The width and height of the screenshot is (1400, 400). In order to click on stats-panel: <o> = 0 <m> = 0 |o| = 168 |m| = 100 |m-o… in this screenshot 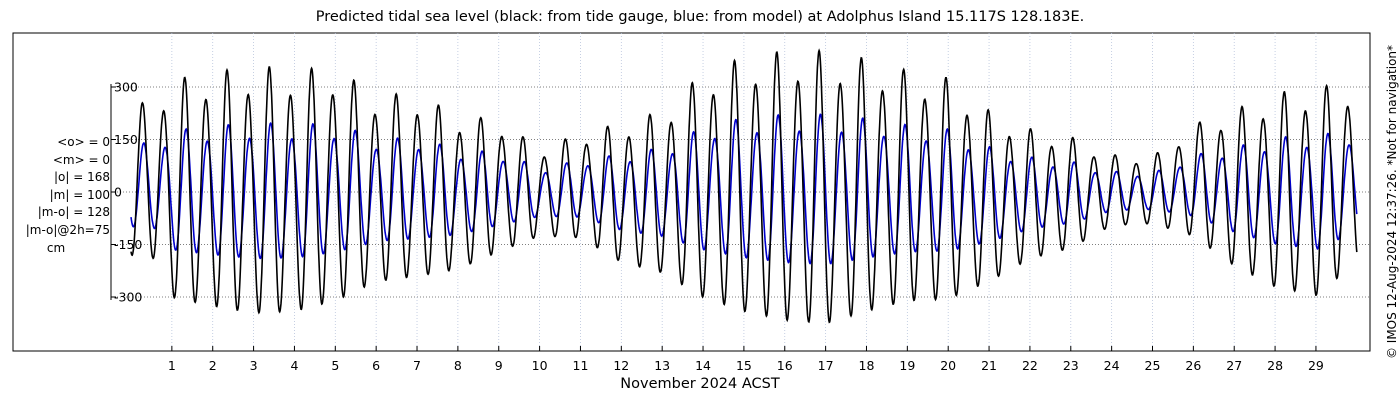, I will do `click(56, 195)`.